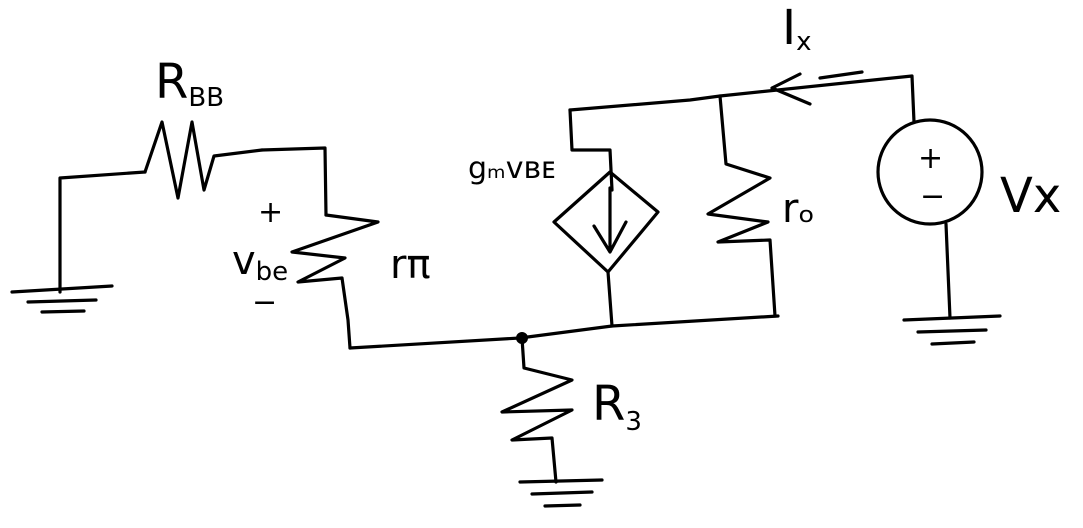 This screenshot has width=1083, height=528. Describe the element at coordinates (741, 206) in the screenshot. I see `resistor-ro` at that location.